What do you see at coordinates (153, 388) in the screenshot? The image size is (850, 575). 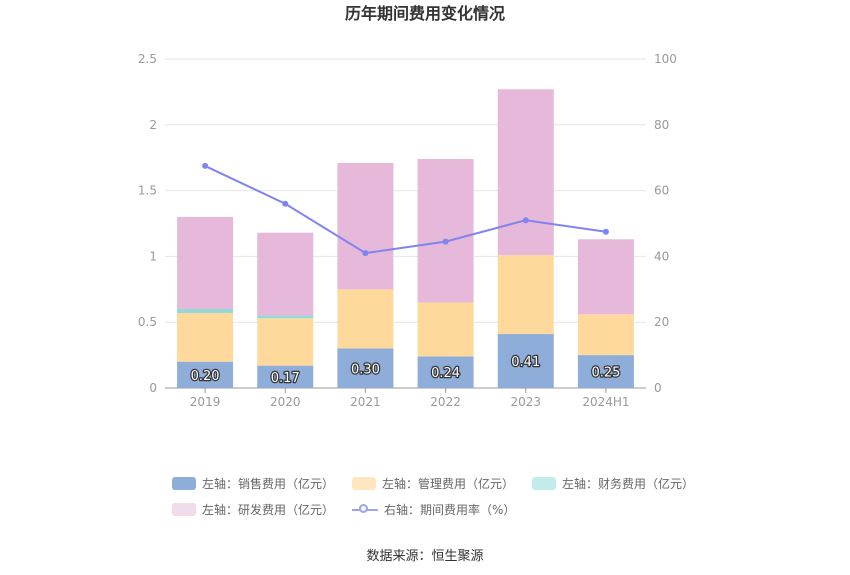 I see `left-axis-tick-label: 0` at bounding box center [153, 388].